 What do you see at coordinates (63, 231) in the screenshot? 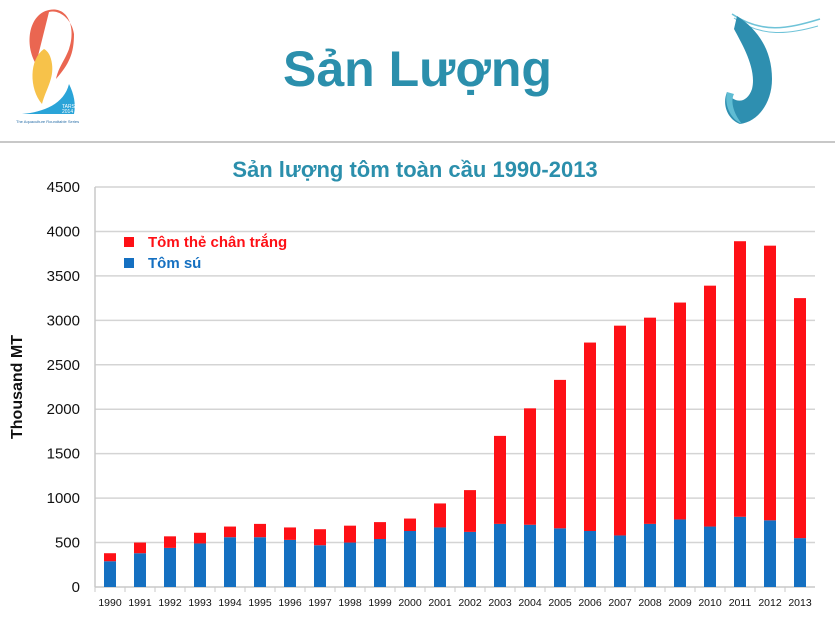
I see `y-tick-label: 4000` at bounding box center [63, 231].